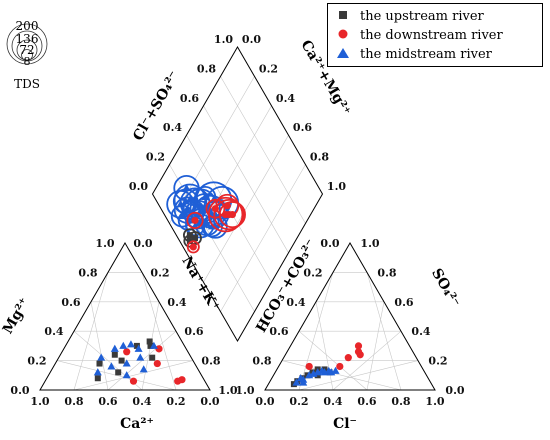 Image resolution: width=550 pixels, height=440 pixels. Describe the element at coordinates (159, 331) in the screenshot. I see `cation-grid-b` at that location.